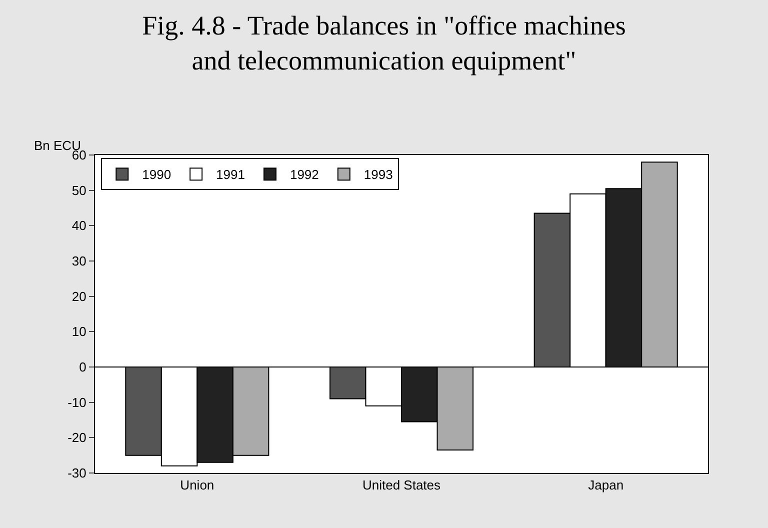 The image size is (768, 528). What do you see at coordinates (77, 473) in the screenshot?
I see `y-tick-label: -30` at bounding box center [77, 473].